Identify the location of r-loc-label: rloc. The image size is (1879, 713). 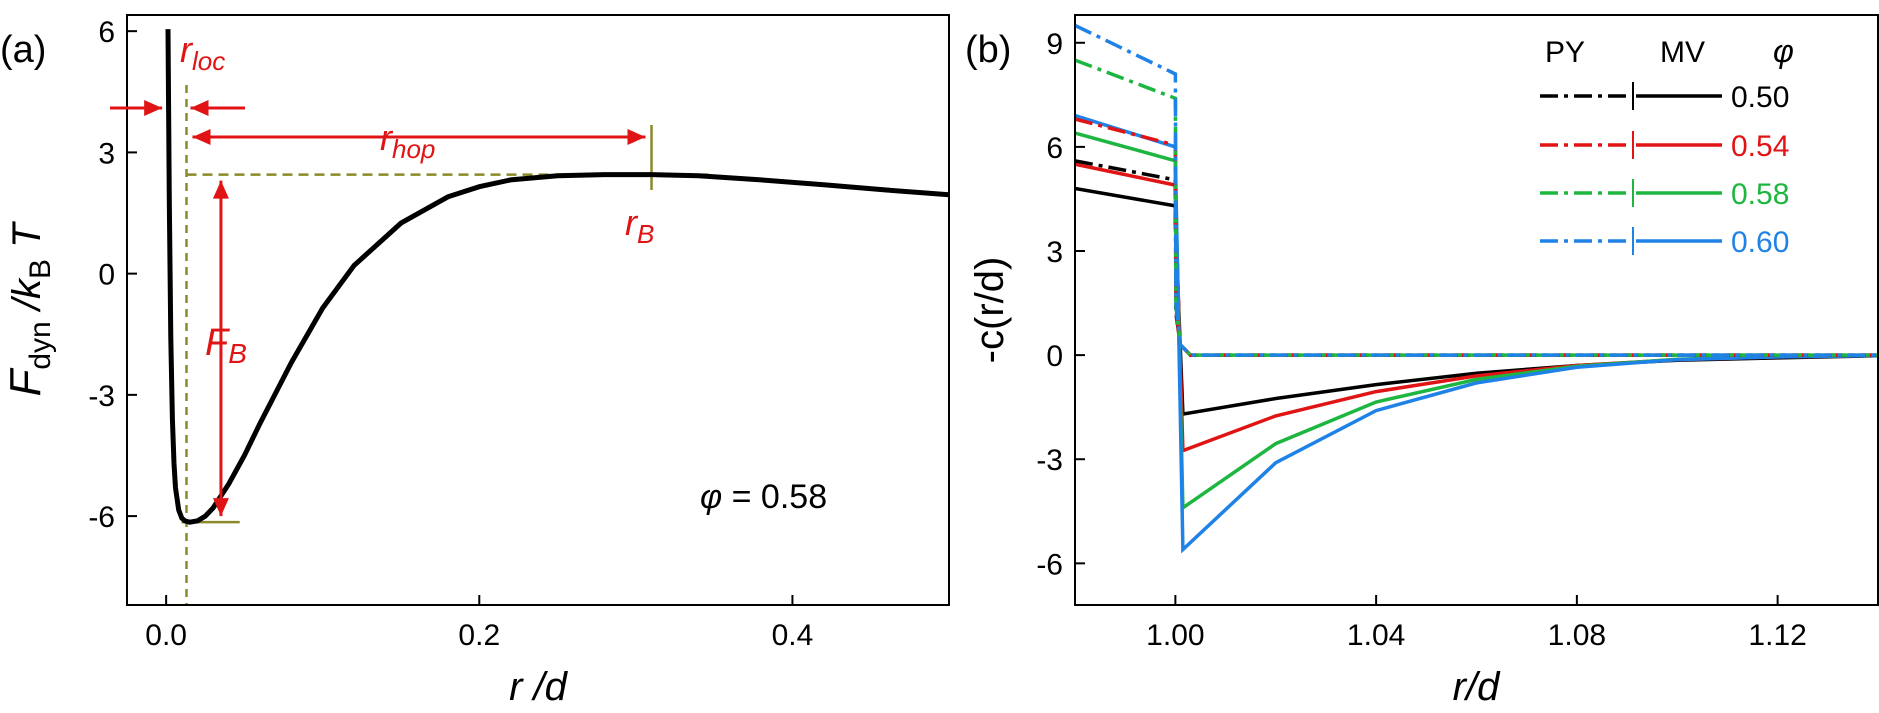
(202, 52).